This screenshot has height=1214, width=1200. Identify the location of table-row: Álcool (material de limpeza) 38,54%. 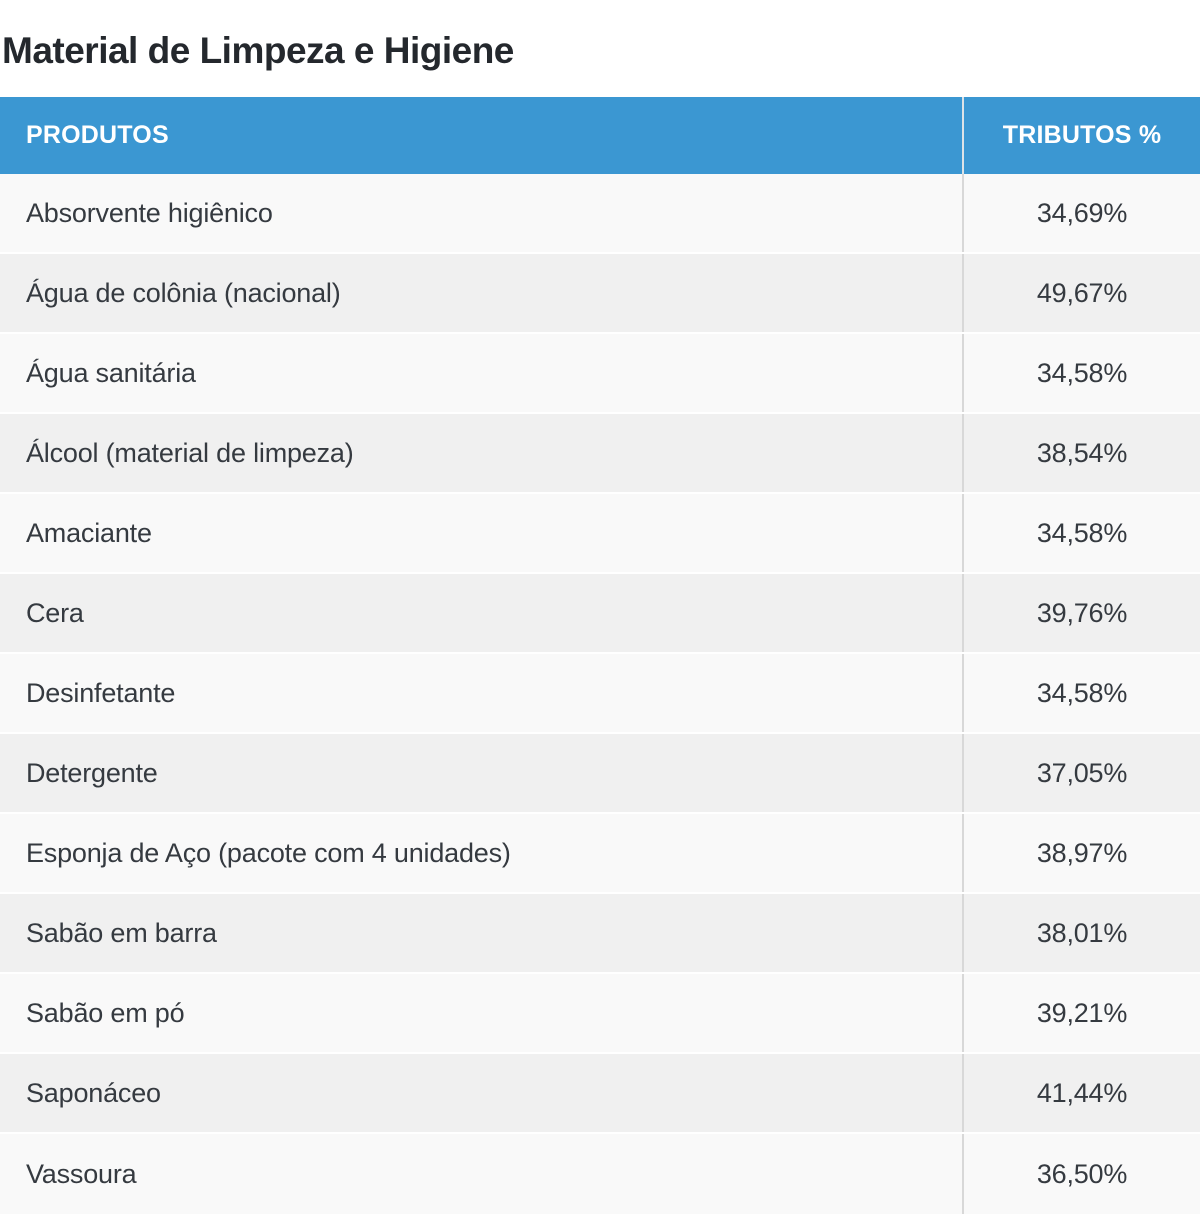
(600, 454).